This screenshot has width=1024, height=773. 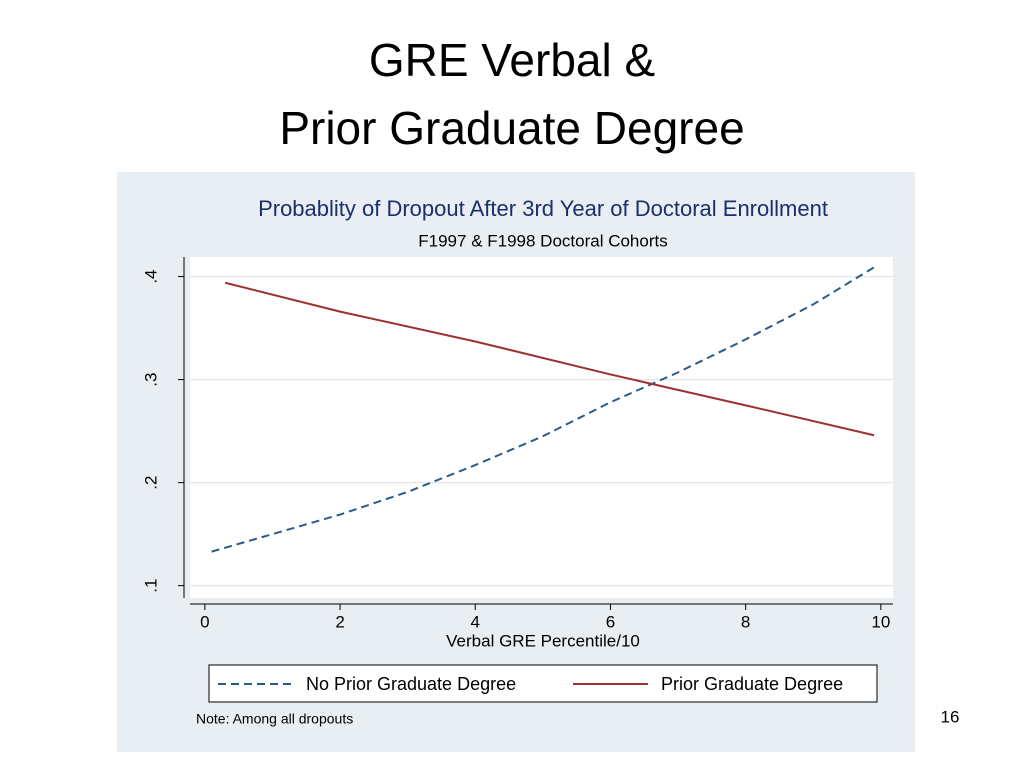 What do you see at coordinates (543, 640) in the screenshot?
I see `x-axis-label: Verbal GRE Percentile/10` at bounding box center [543, 640].